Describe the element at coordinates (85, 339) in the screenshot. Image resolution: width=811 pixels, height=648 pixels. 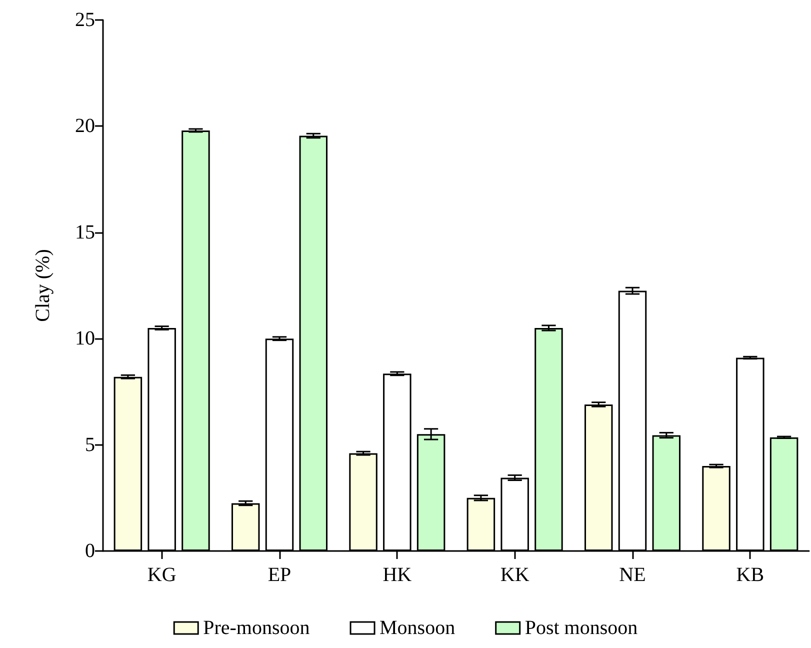
I see `y-tick-label: 10` at that location.